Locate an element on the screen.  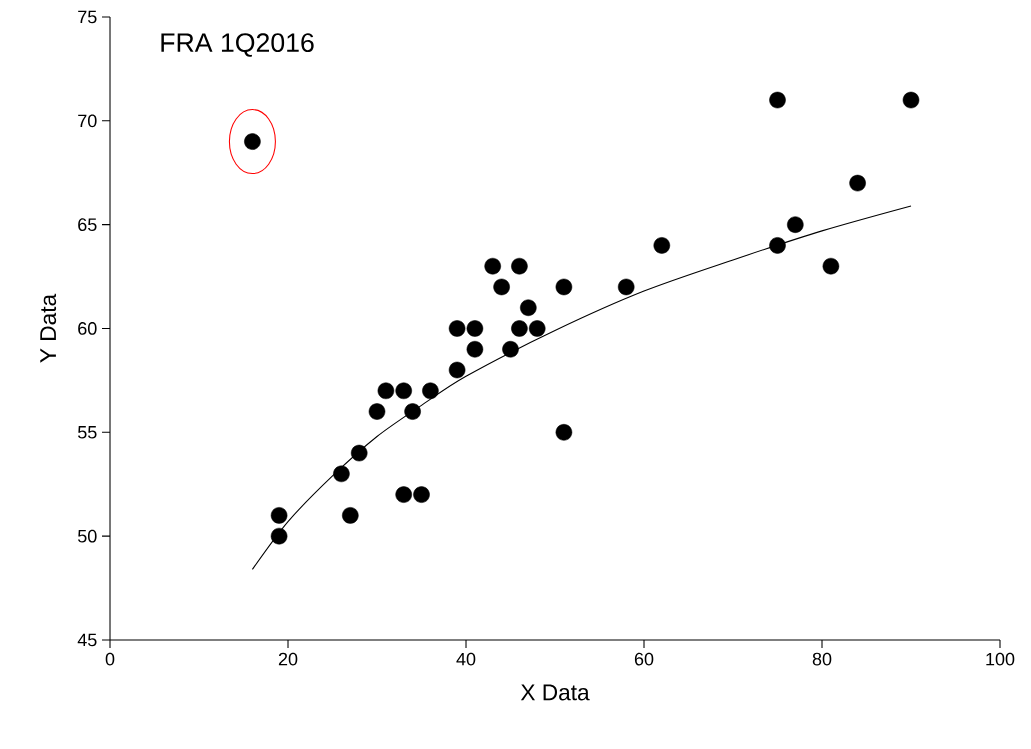
x-tick-label: 80 is located at coordinates (822, 659).